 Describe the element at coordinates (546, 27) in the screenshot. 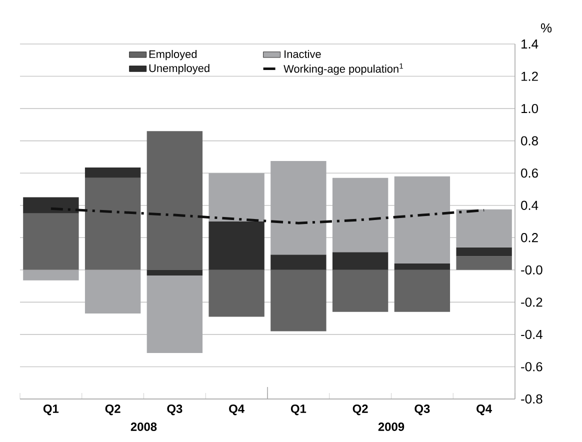

I see `y-axis-title: %` at that location.